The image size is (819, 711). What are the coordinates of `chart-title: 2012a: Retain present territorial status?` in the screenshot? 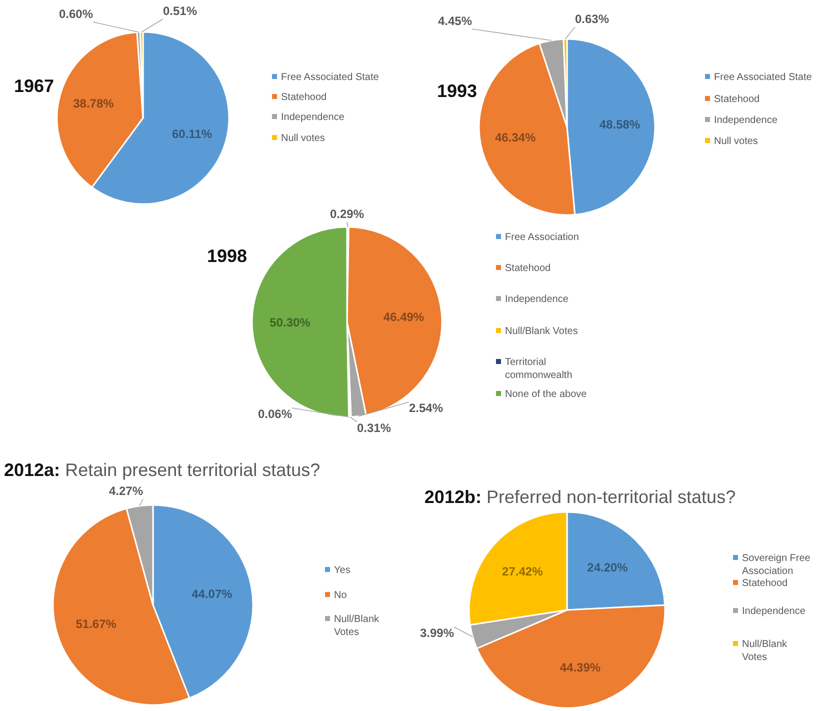 It's located at (162, 470).